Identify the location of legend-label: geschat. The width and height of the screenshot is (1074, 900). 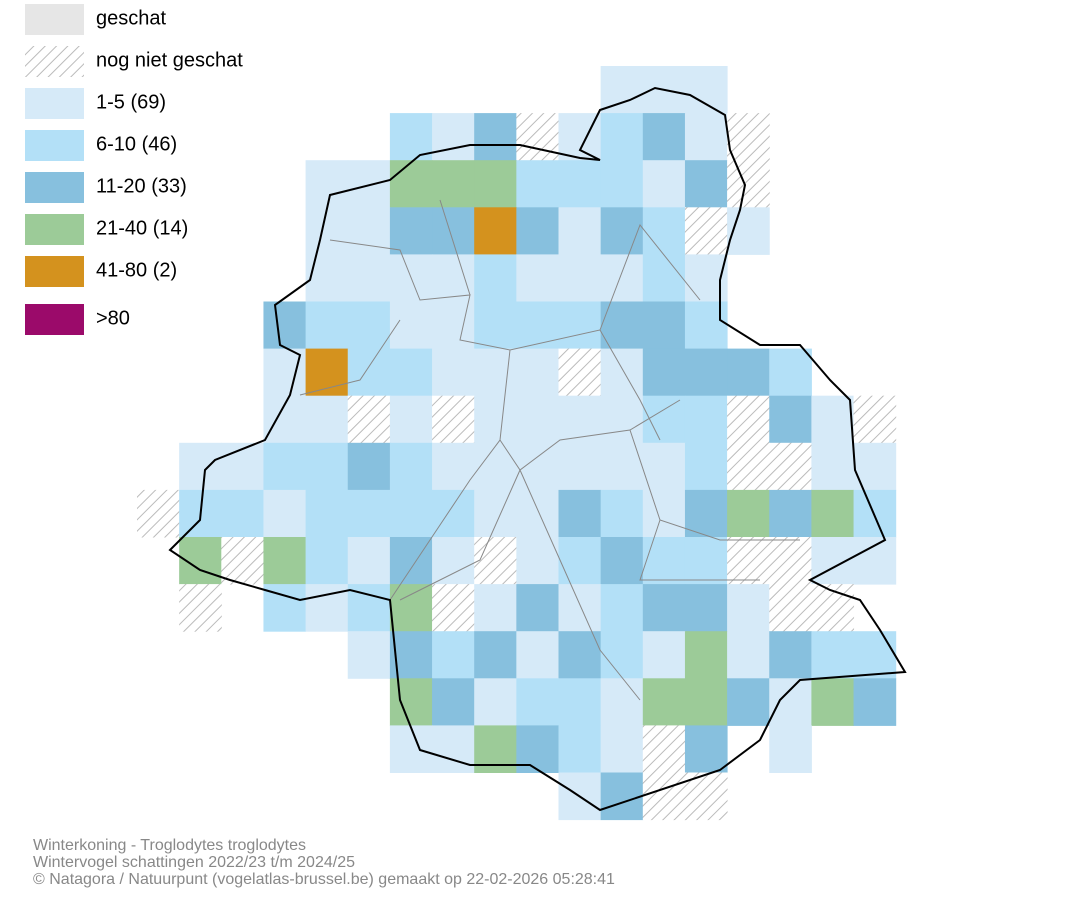
(131, 18).